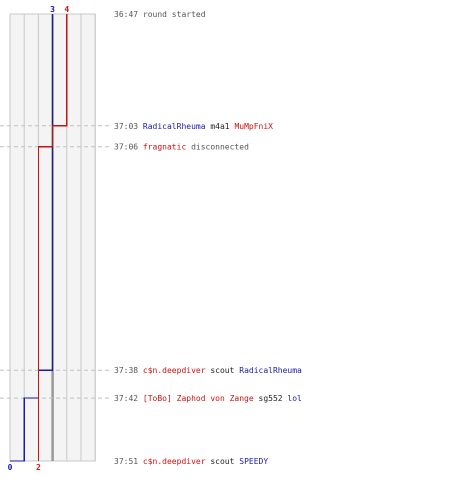 This screenshot has width=450, height=500. What do you see at coordinates (126, 398) in the screenshot?
I see `event-time: 37:42` at bounding box center [126, 398].